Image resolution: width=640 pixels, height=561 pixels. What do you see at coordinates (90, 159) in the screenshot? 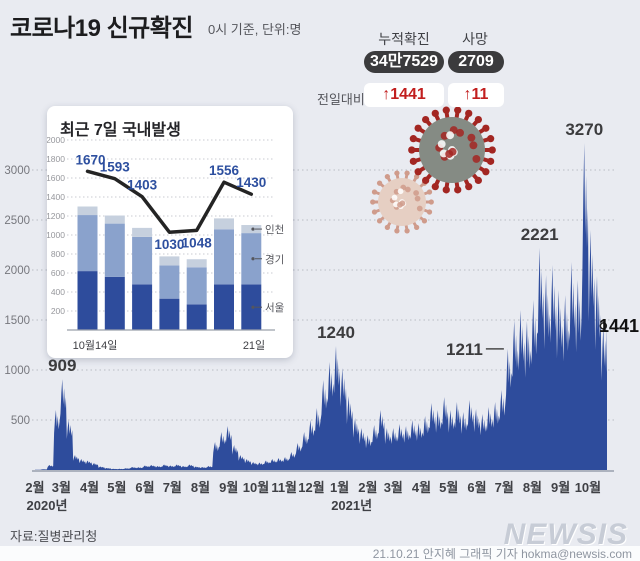
I see `total-value-label: 1670` at bounding box center [90, 159].